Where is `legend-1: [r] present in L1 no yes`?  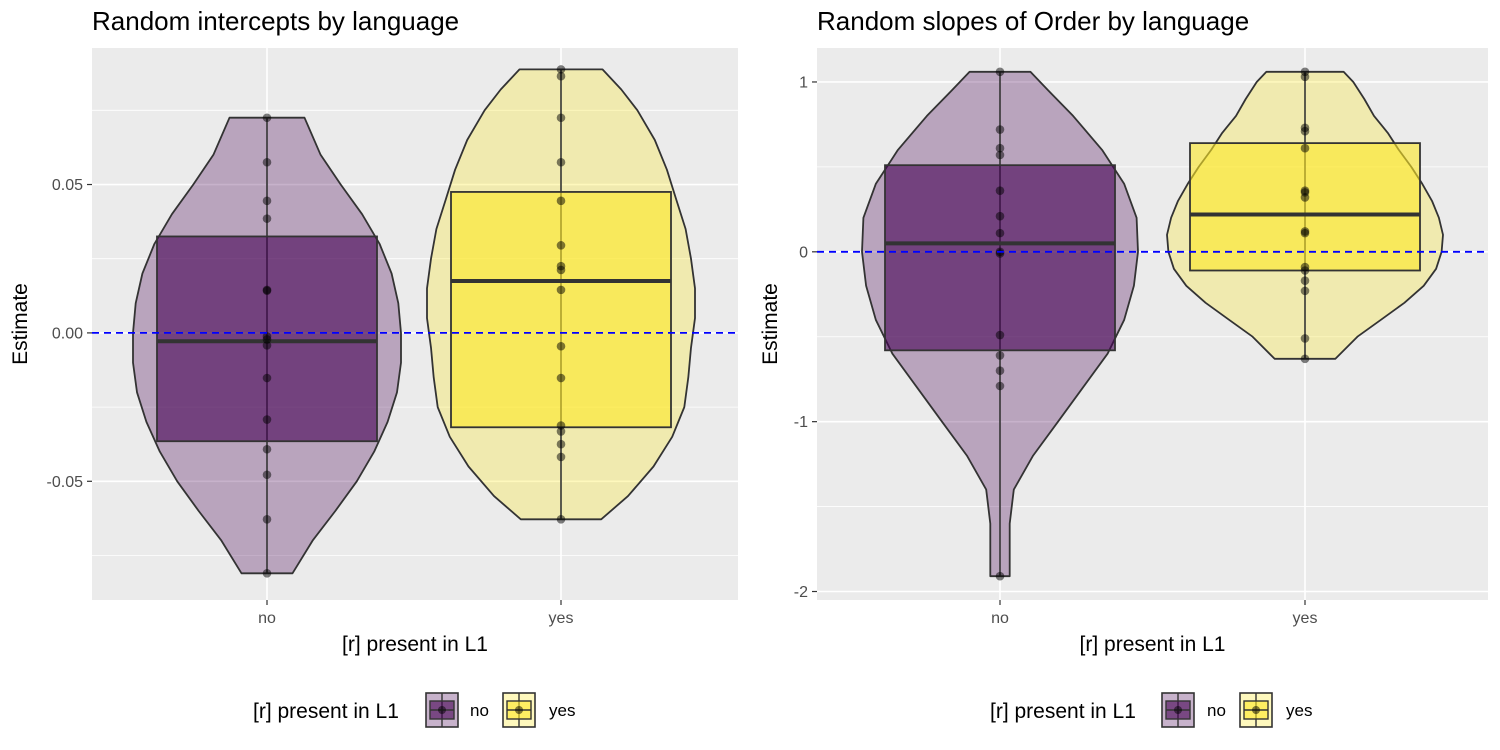
legend-1: [r] present in L1 no yes is located at coordinates (414, 710).